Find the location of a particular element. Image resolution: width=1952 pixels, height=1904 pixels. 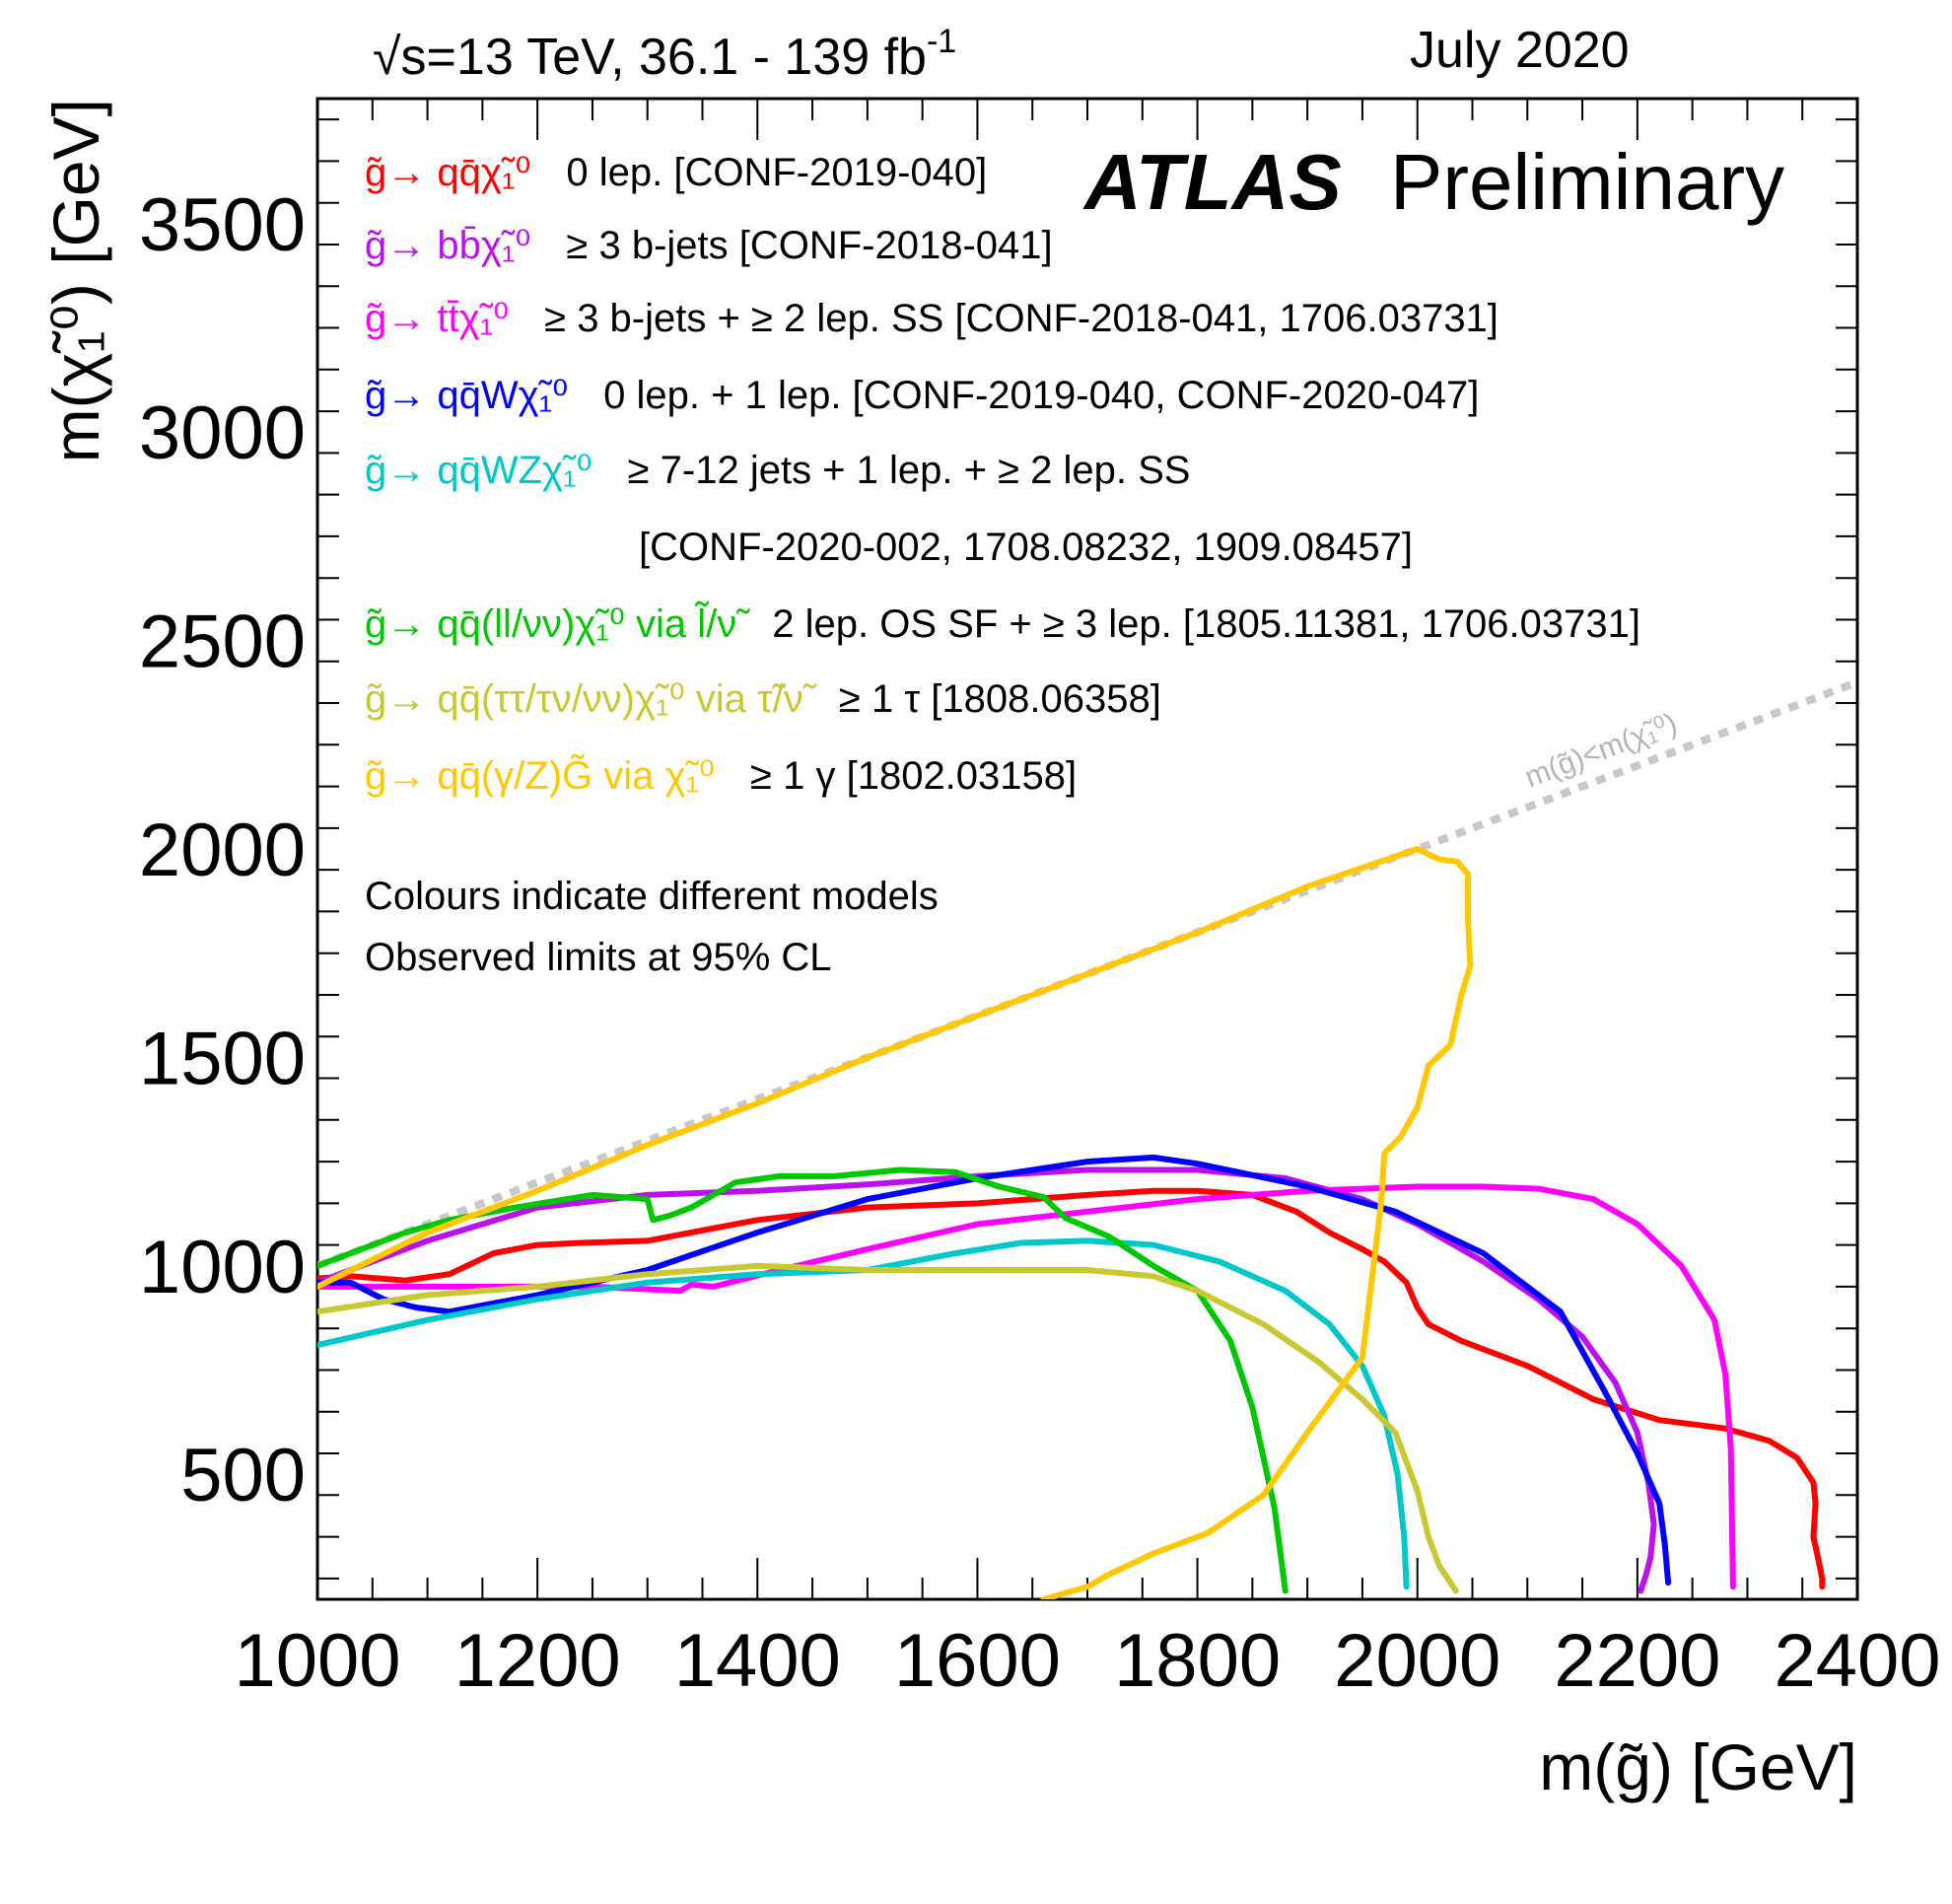

legend-desc-0: 0 lep. [CONF-2019-040] is located at coordinates (776, 172).